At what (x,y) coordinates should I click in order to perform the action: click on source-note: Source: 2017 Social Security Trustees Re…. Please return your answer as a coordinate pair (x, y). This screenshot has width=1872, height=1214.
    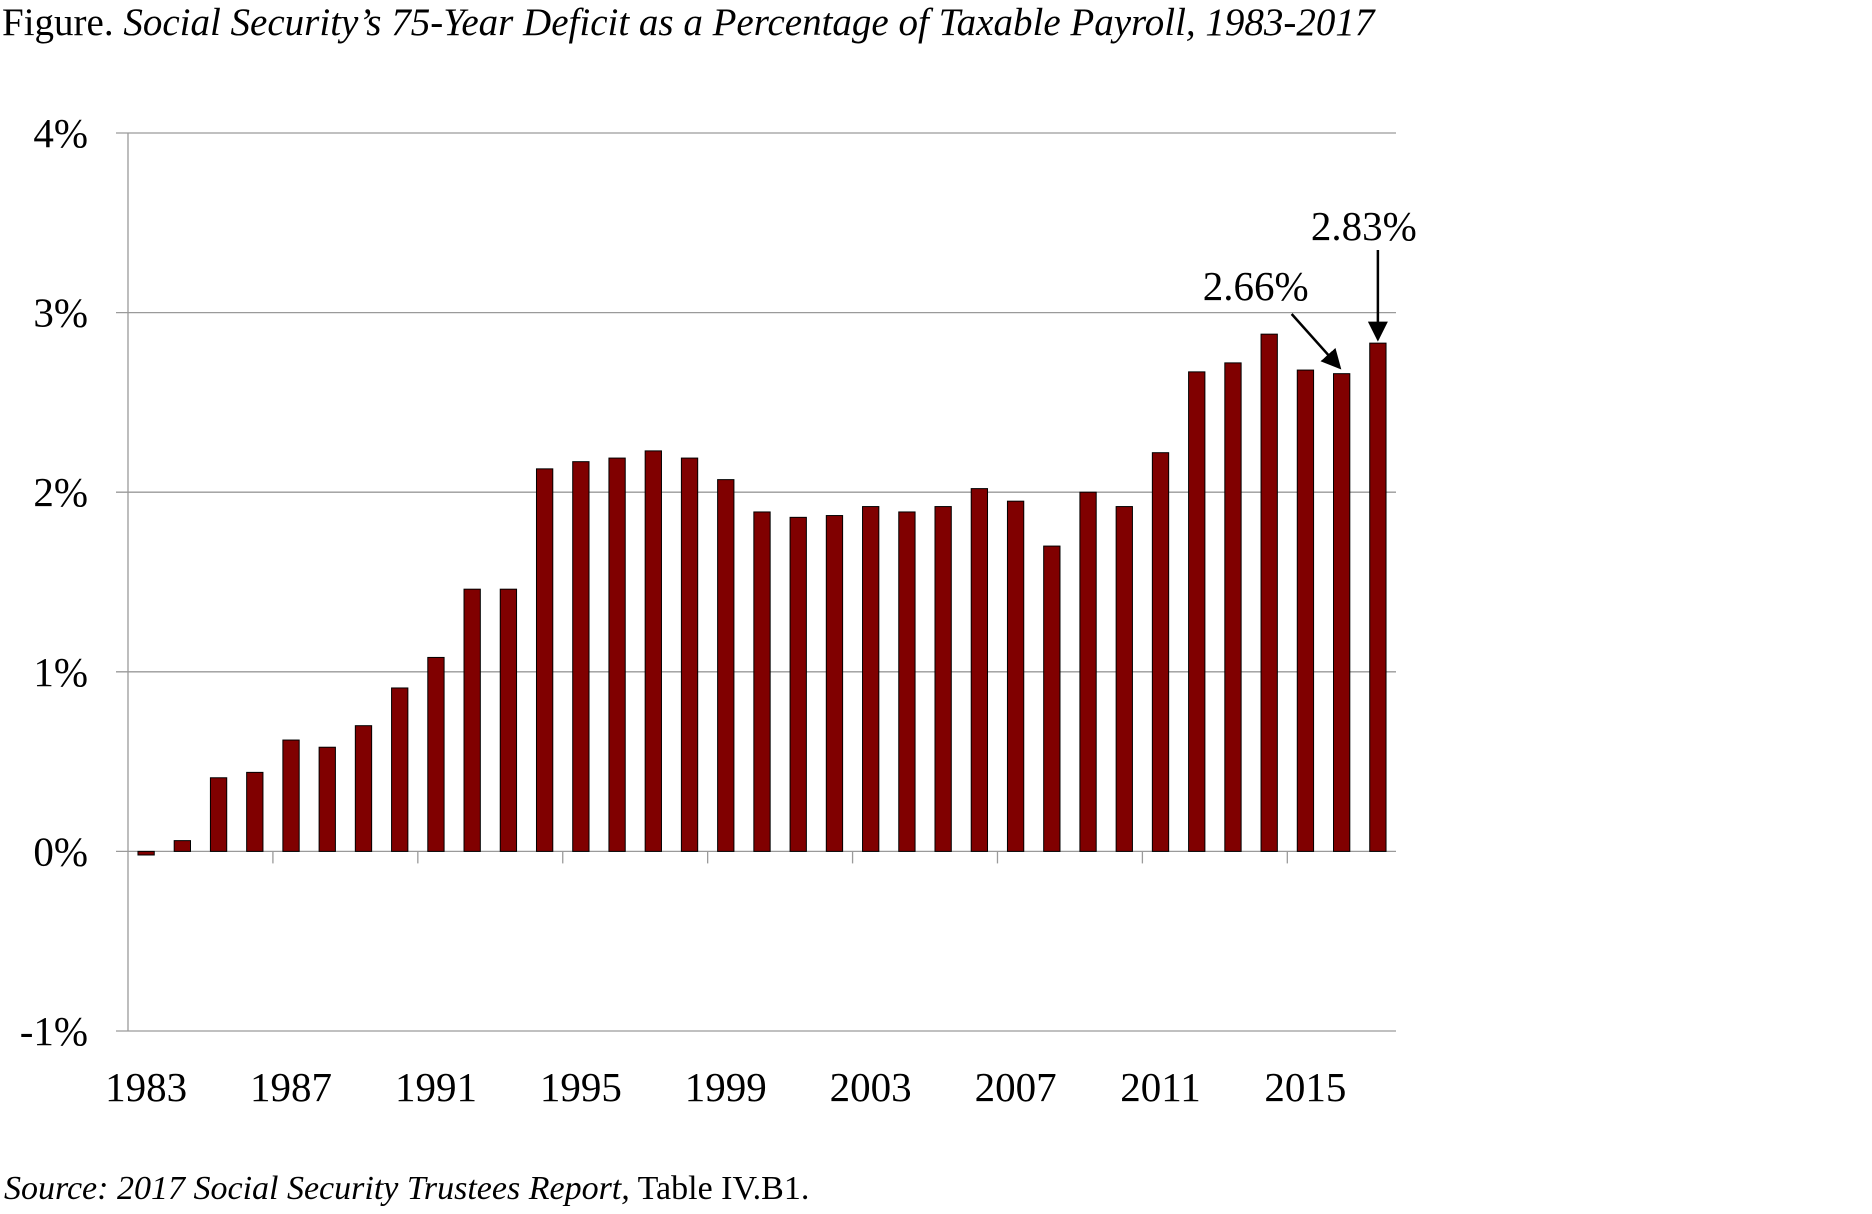
    Looking at the image, I should click on (406, 1189).